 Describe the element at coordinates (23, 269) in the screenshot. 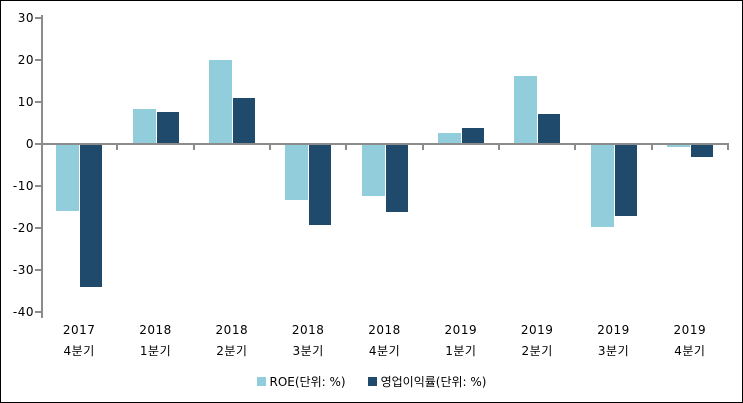

I see `y-tick-label: -30` at that location.